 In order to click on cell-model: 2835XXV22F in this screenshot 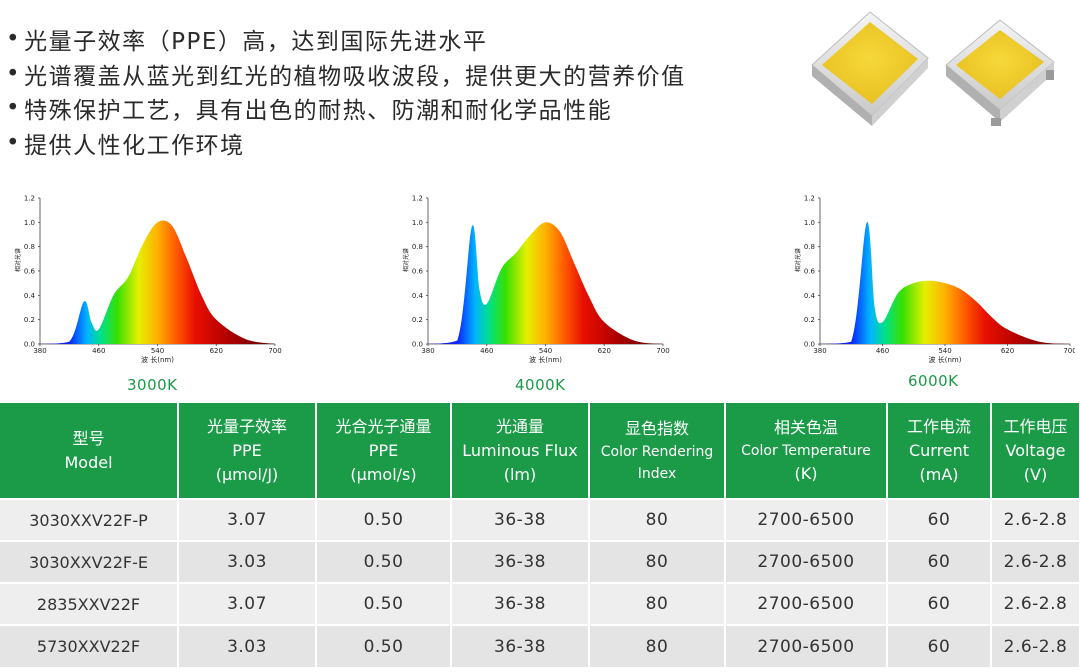, I will do `click(89, 603)`.